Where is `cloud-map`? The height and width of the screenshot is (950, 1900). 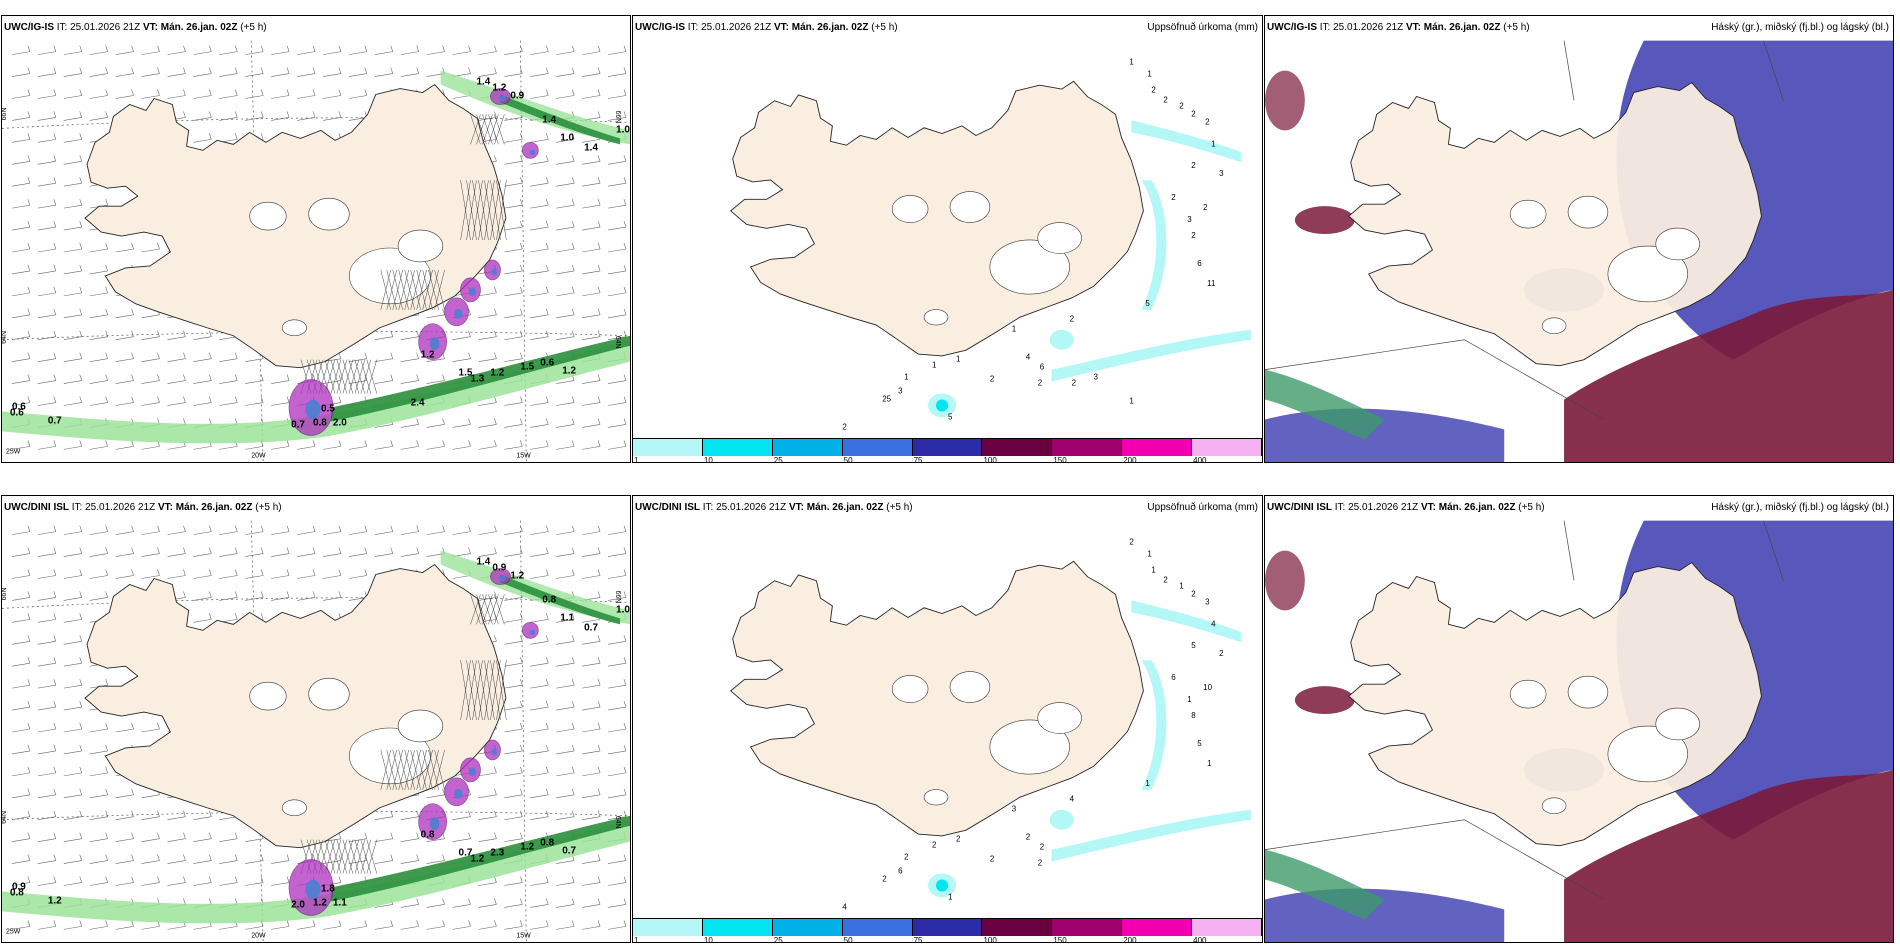 cloud-map is located at coordinates (1579, 251).